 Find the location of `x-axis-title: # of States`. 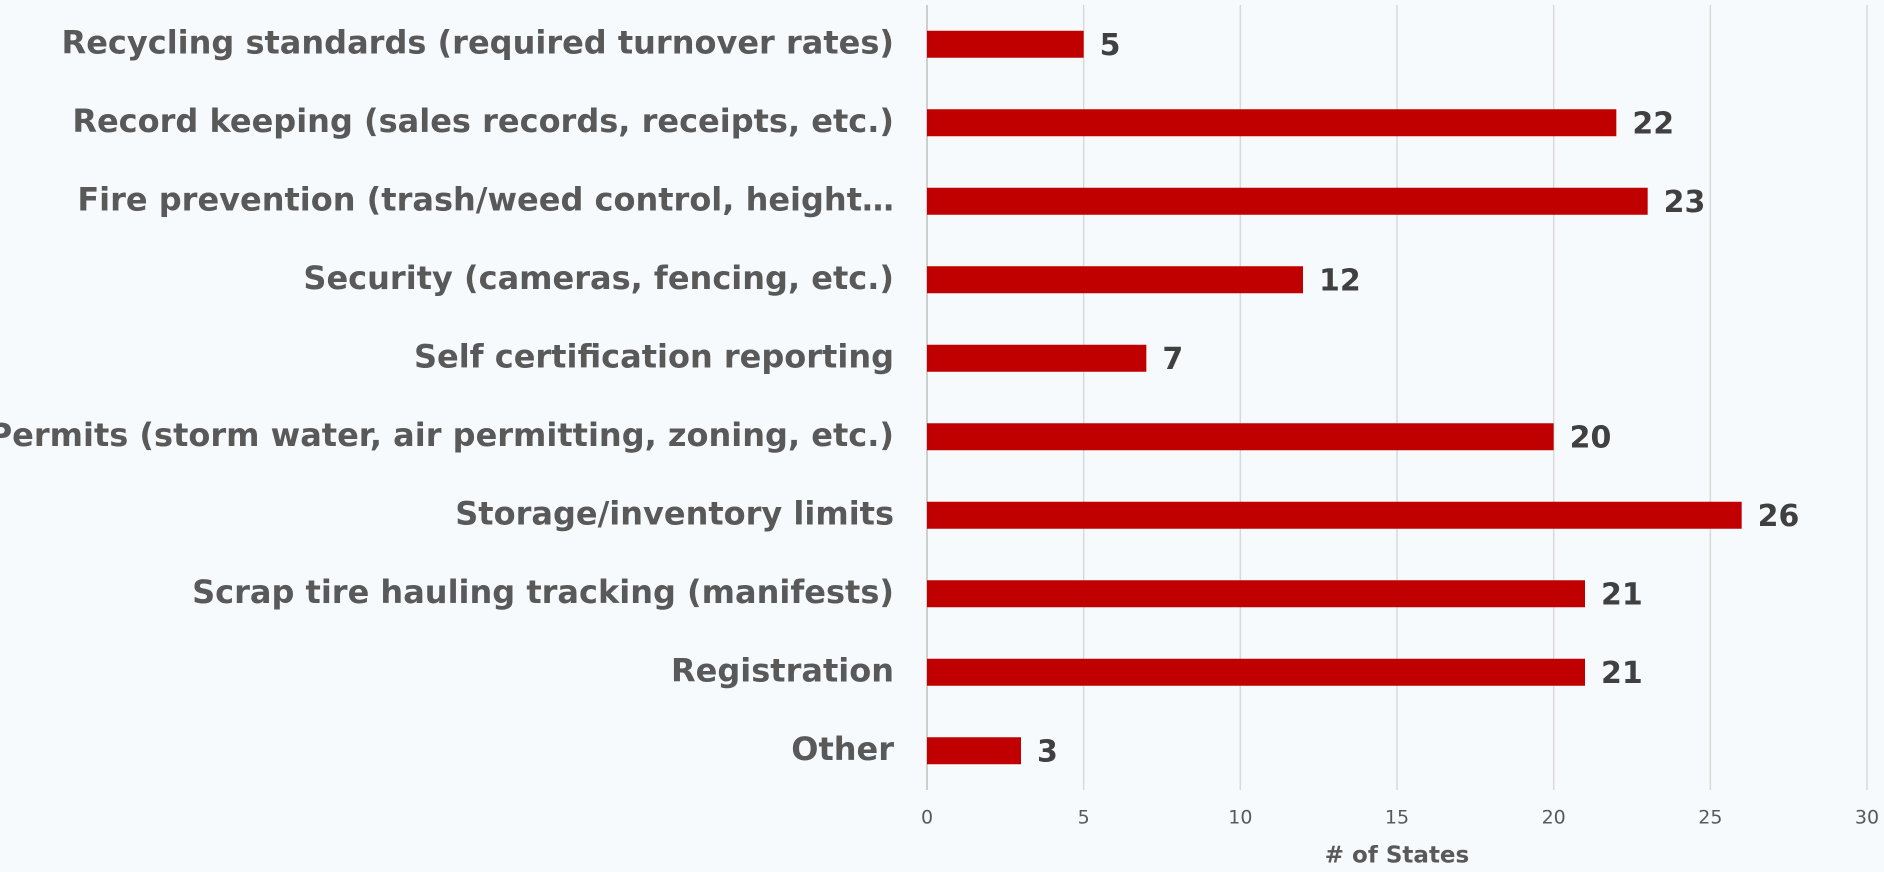

x-axis-title: # of States is located at coordinates (1397, 856).